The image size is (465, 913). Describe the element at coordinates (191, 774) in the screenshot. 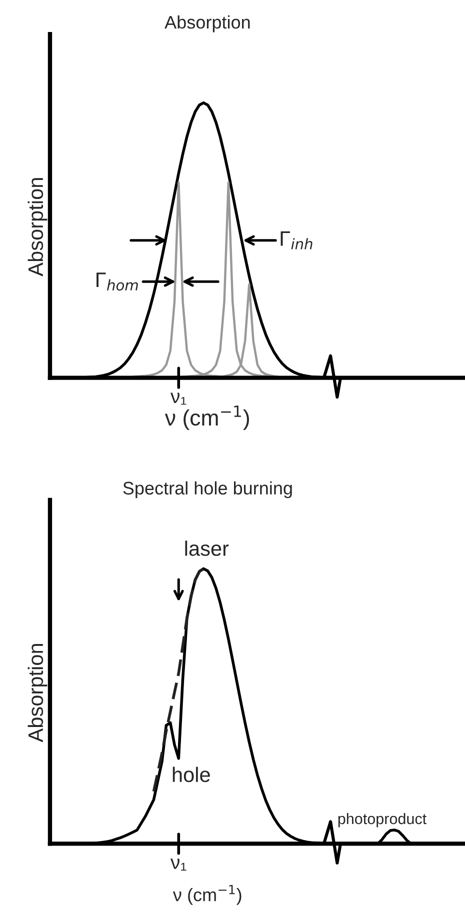

I see `annotation: hole` at that location.